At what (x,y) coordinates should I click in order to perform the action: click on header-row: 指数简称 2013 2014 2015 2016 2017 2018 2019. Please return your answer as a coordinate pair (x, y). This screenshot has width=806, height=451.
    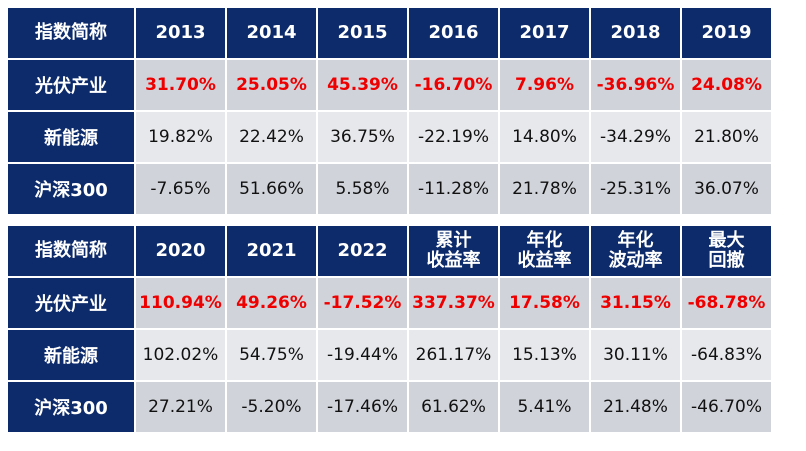
    Looking at the image, I should click on (403, 33).